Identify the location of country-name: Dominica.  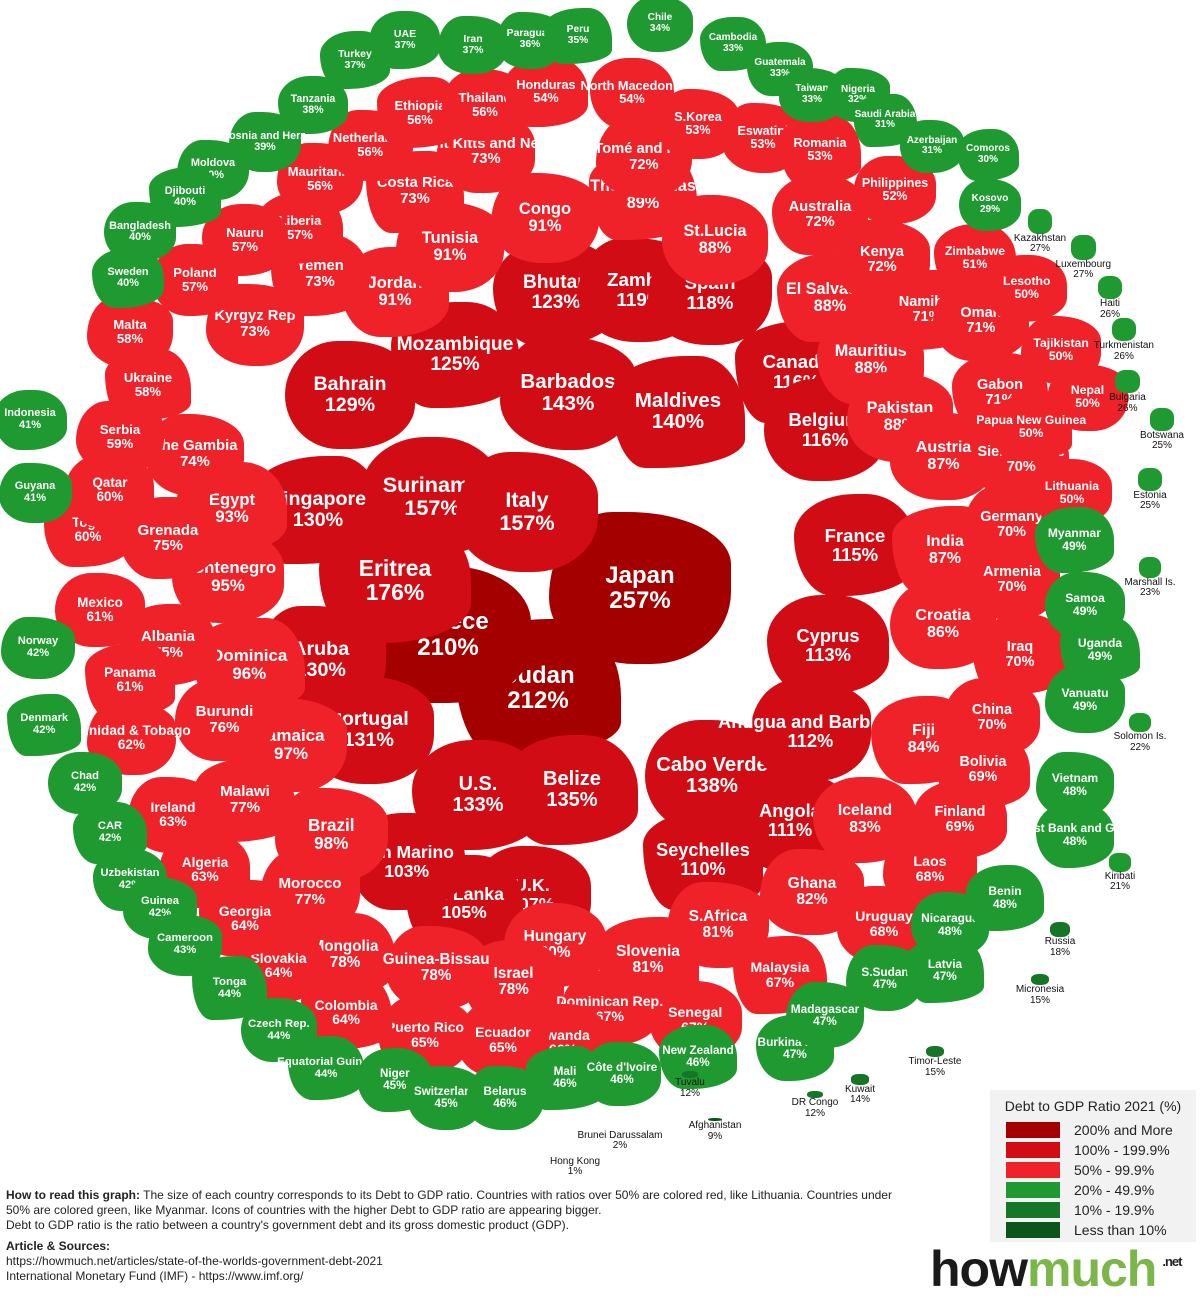
(249, 656).